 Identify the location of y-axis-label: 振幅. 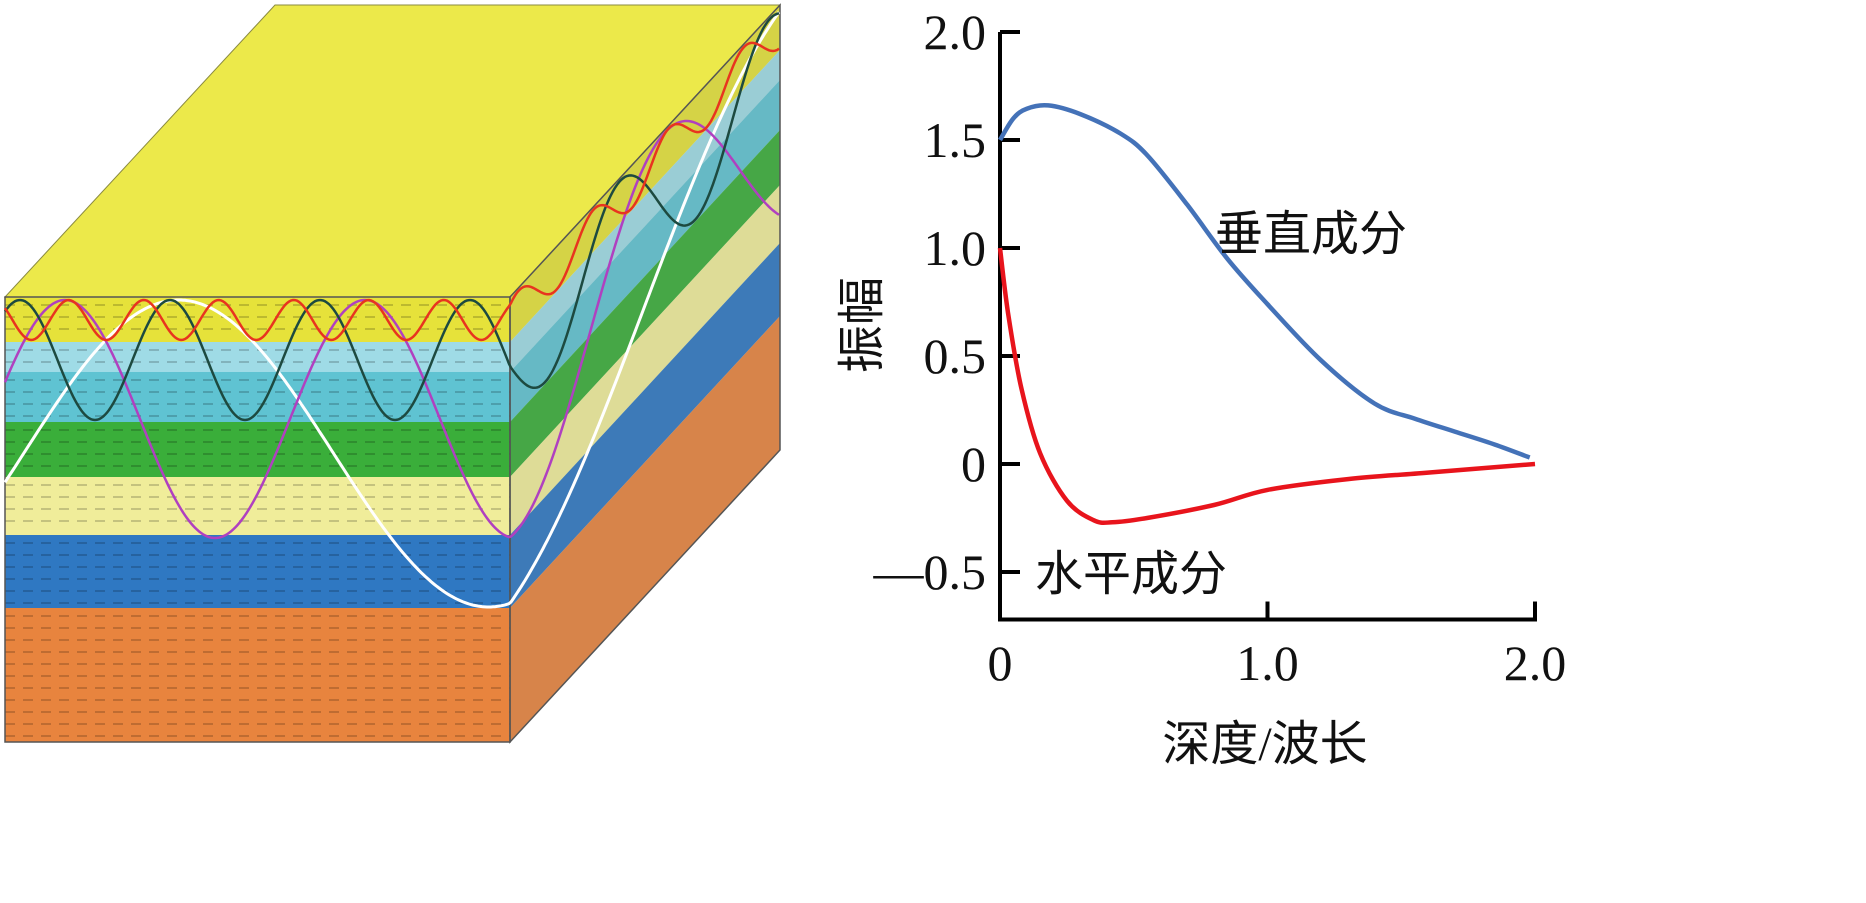
(862, 325).